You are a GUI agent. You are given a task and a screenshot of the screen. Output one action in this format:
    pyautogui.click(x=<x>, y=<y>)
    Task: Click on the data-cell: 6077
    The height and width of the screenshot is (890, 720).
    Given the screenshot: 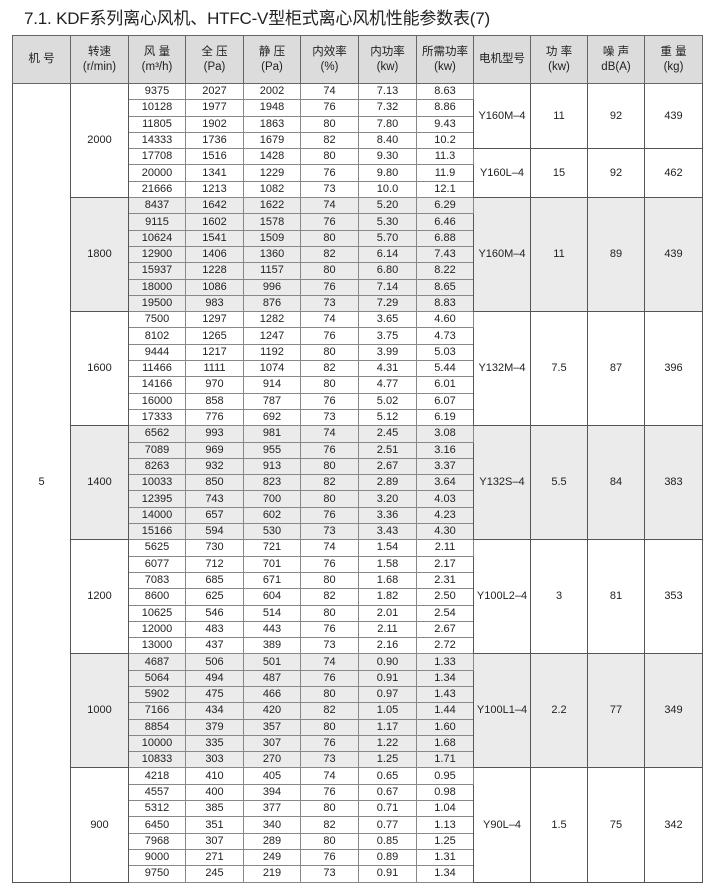 What is the action you would take?
    pyautogui.click(x=157, y=564)
    